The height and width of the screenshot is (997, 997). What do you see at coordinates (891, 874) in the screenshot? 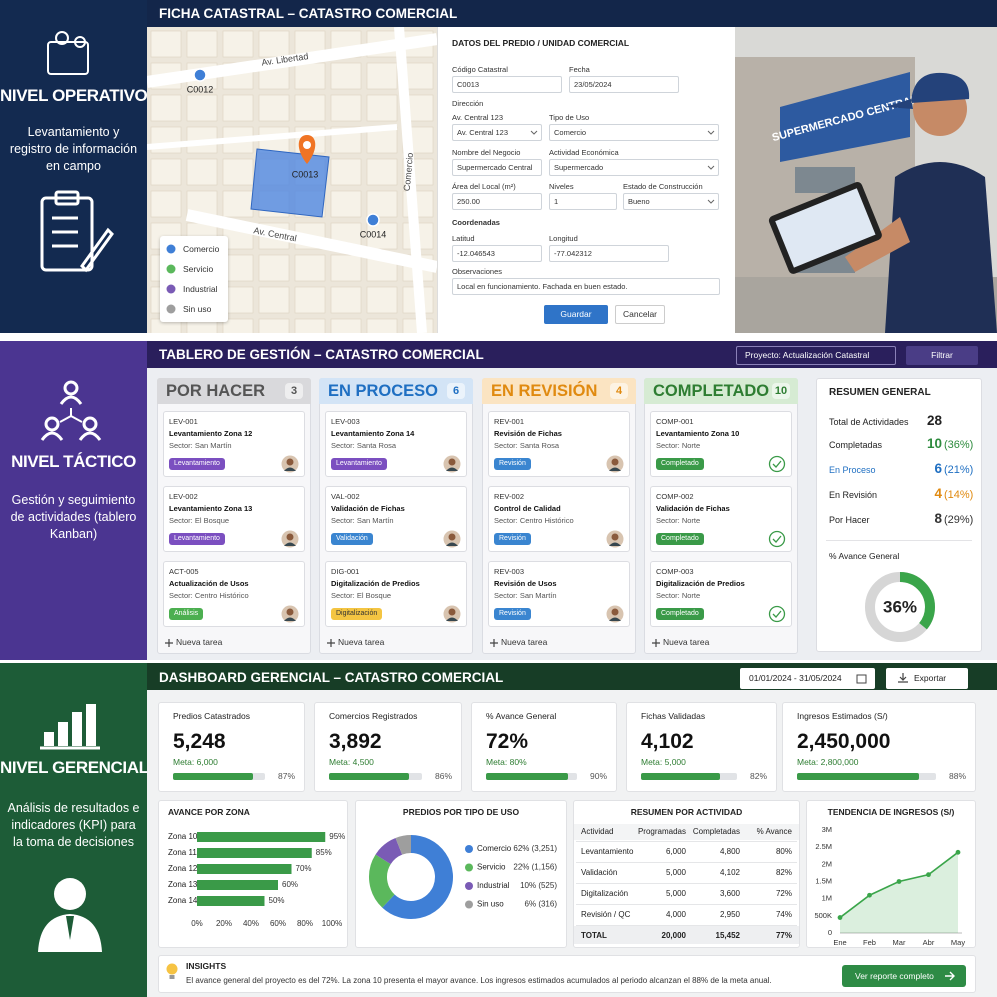
I see `chart-panel` at bounding box center [891, 874].